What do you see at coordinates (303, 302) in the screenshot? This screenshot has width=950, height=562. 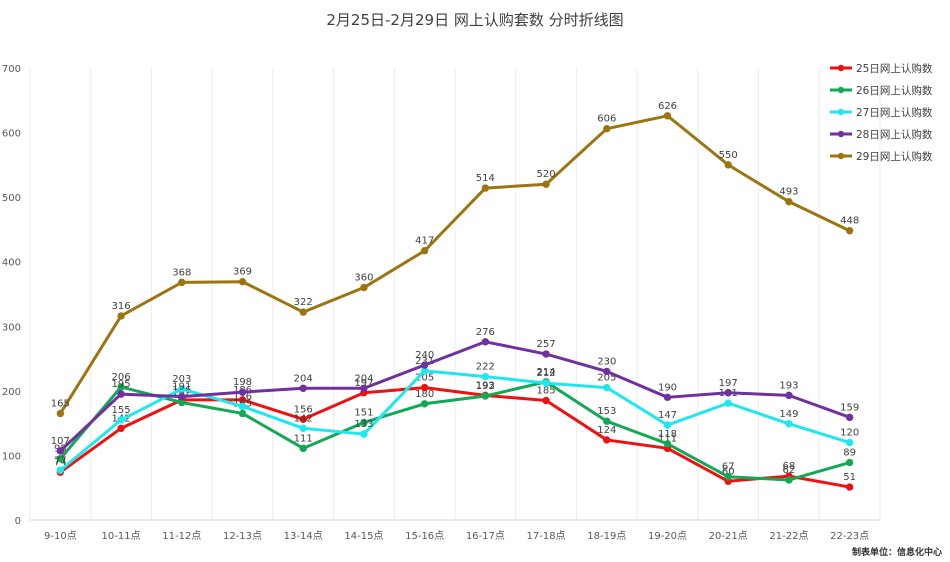 I see `data-label: 322` at bounding box center [303, 302].